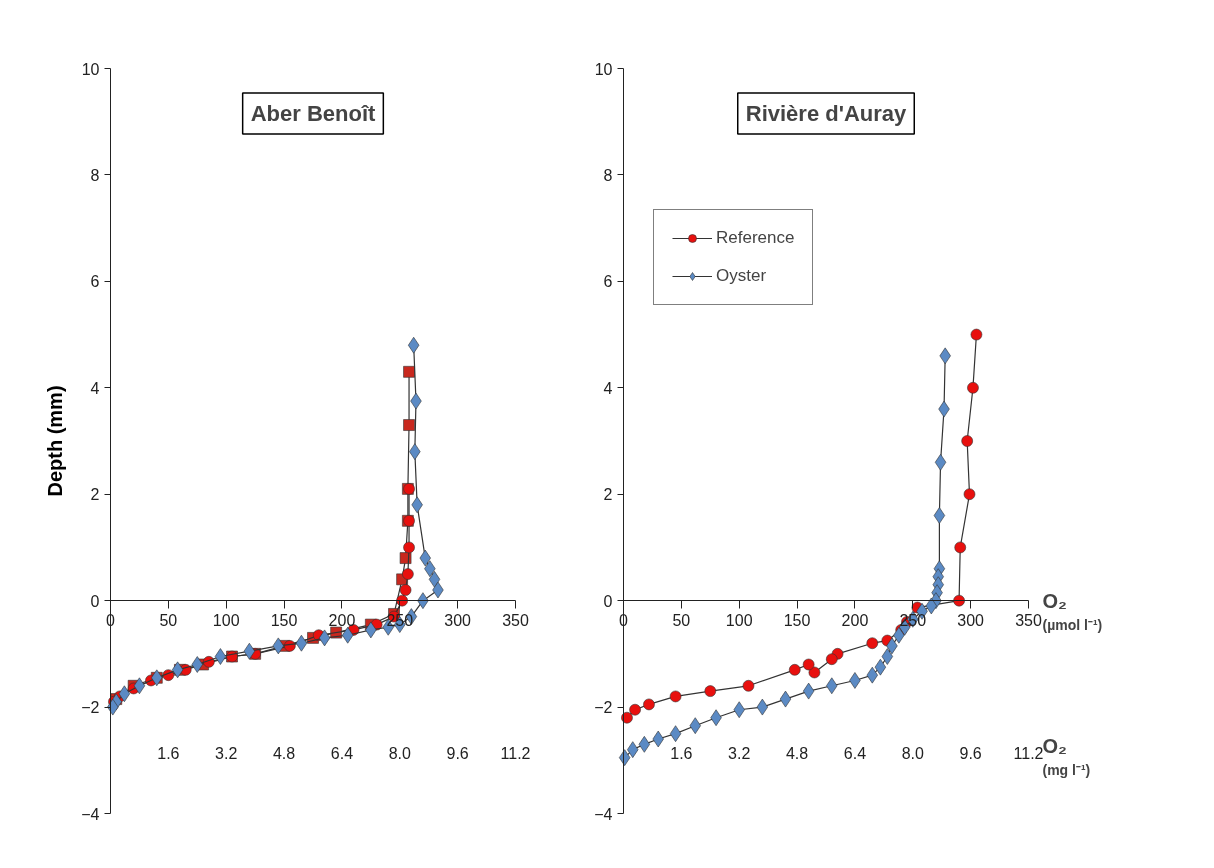 The image size is (1214, 868). I want to click on legend-label: Reference, so click(755, 238).